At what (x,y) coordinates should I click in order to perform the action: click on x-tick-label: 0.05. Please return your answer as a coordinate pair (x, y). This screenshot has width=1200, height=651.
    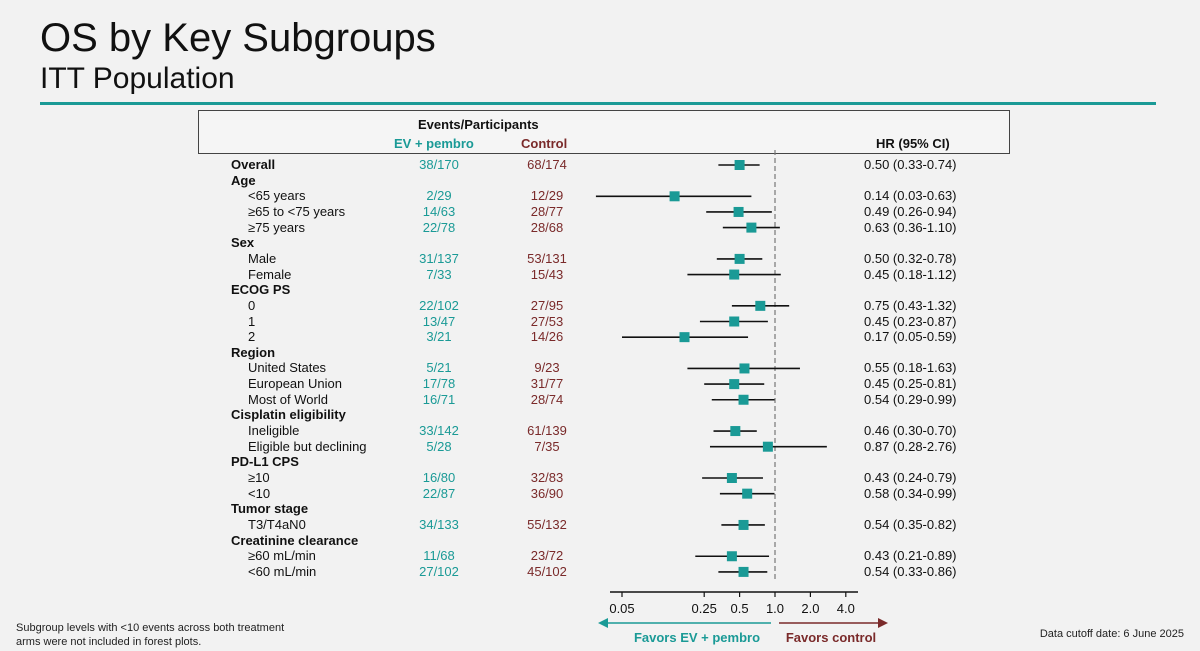
    Looking at the image, I should click on (621, 608).